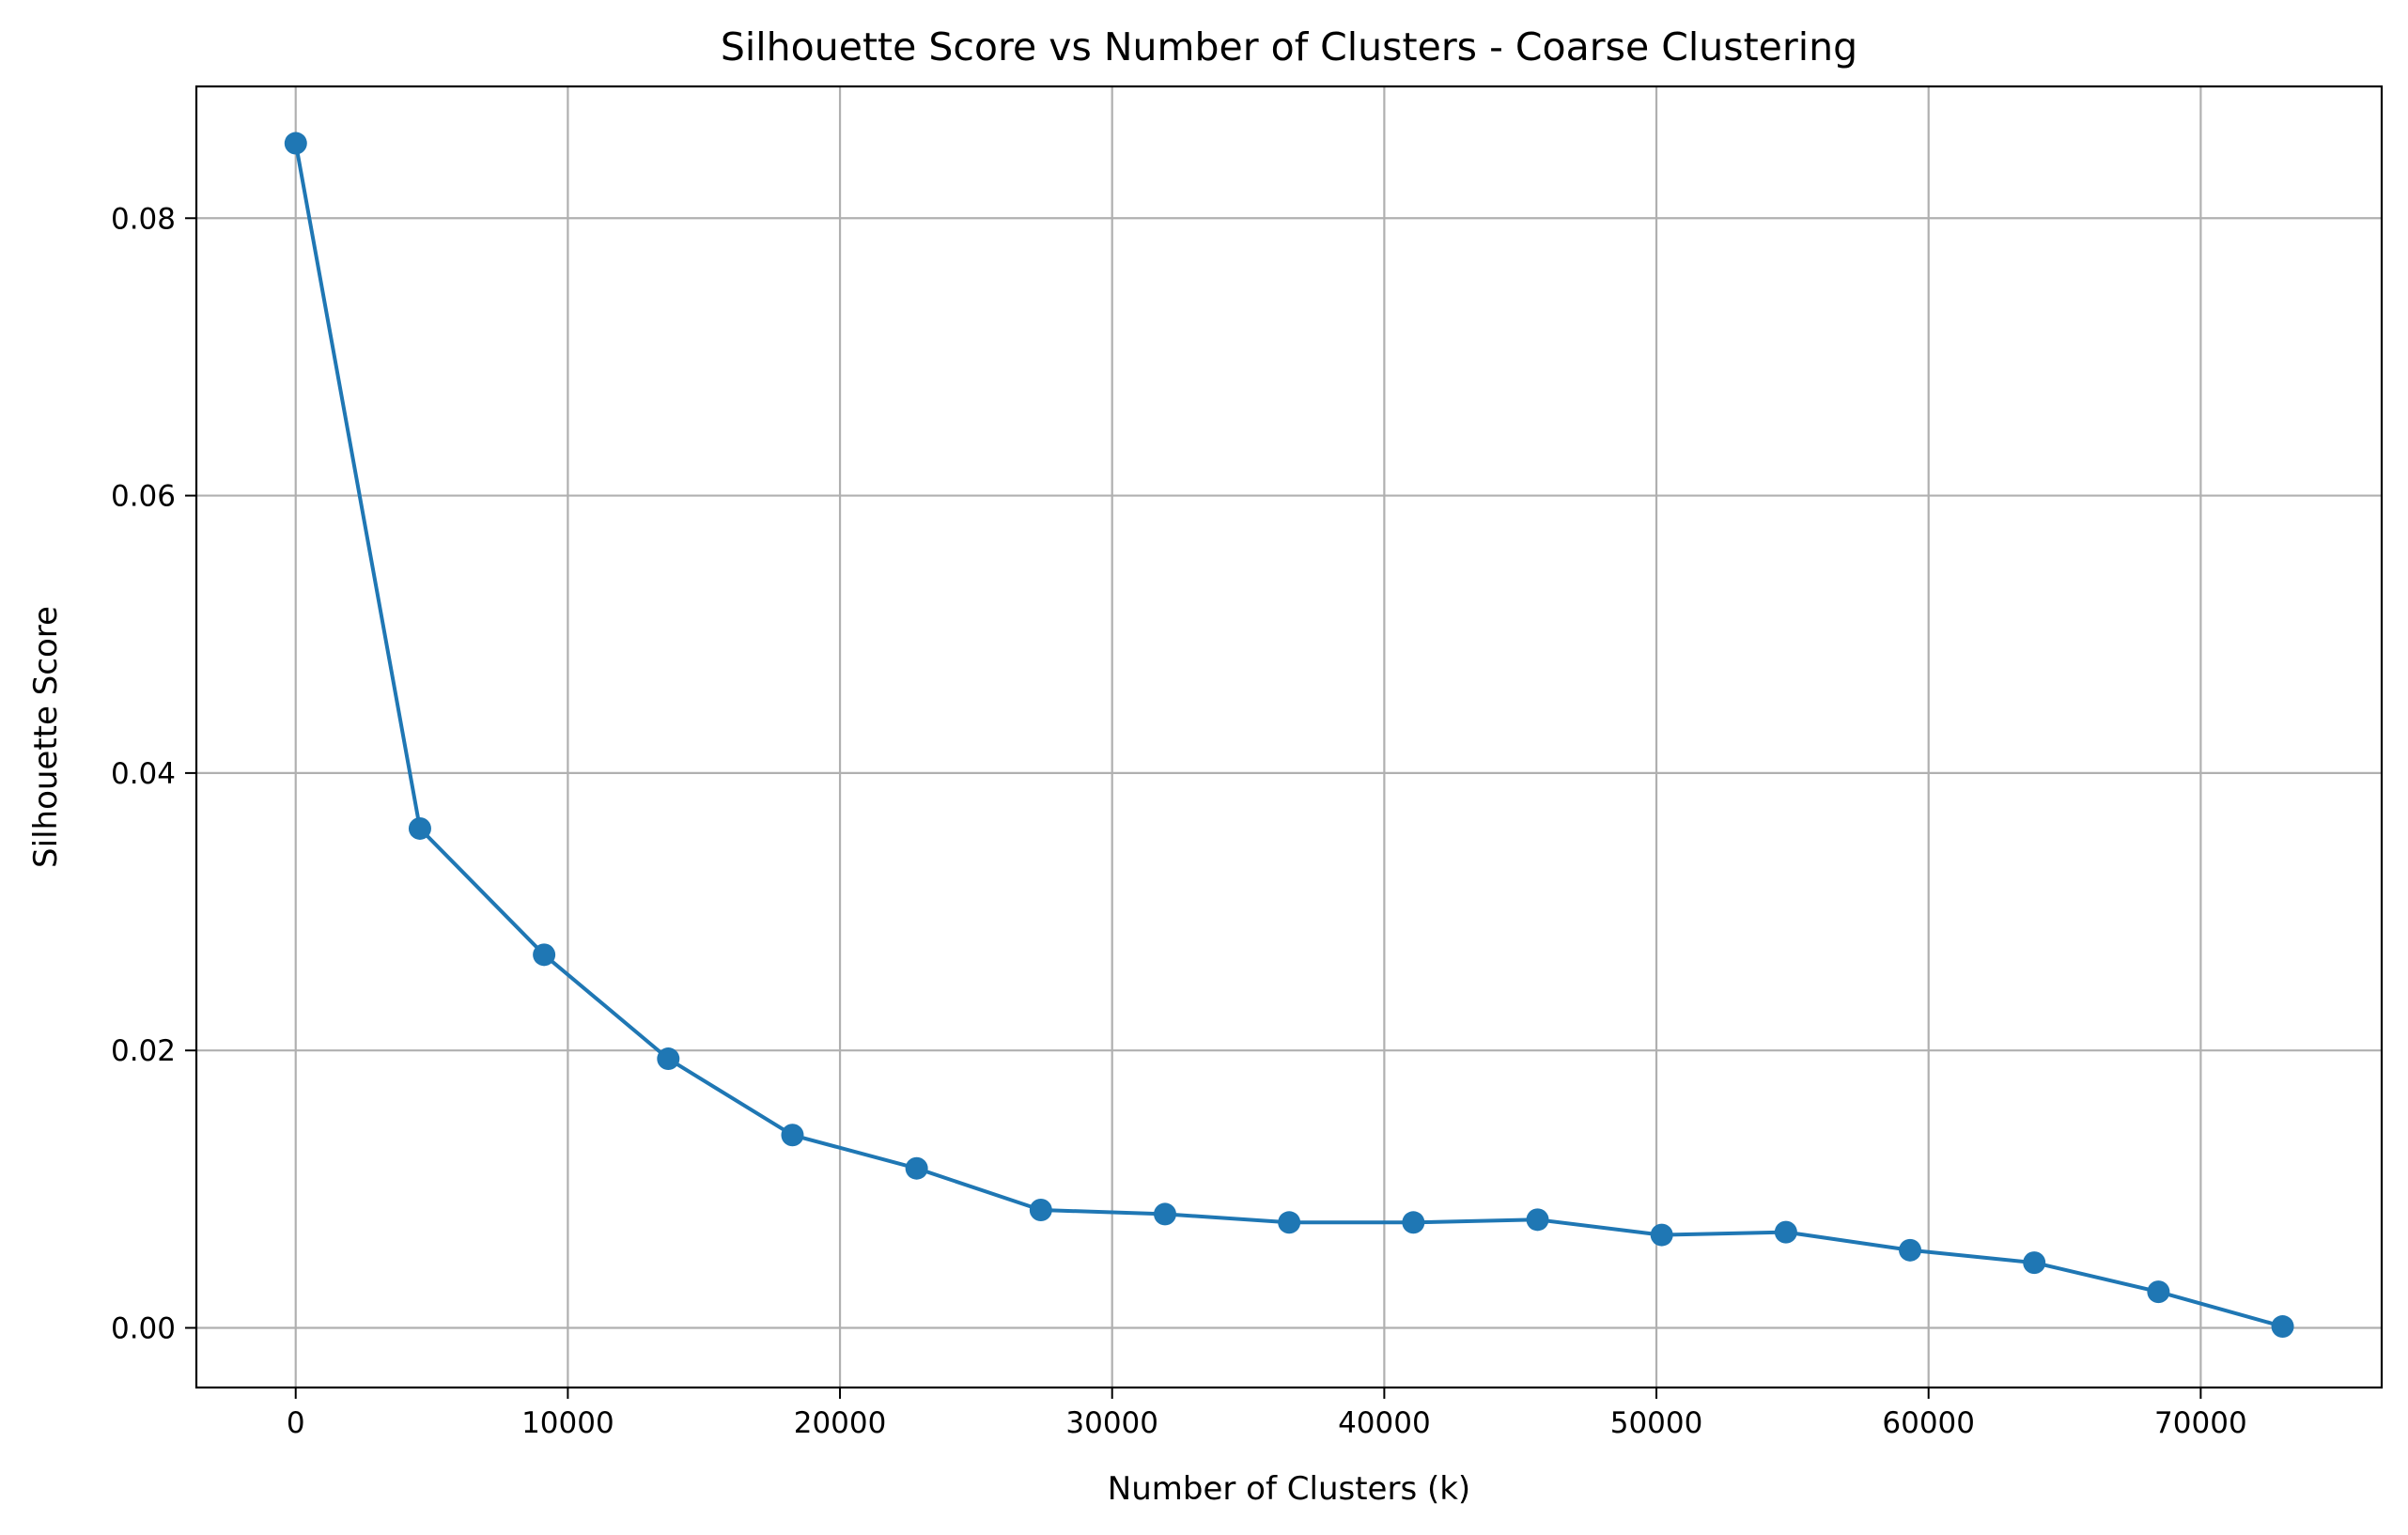 This screenshot has height=1535, width=2408. I want to click on y-tick-label: 0.02, so click(143, 1051).